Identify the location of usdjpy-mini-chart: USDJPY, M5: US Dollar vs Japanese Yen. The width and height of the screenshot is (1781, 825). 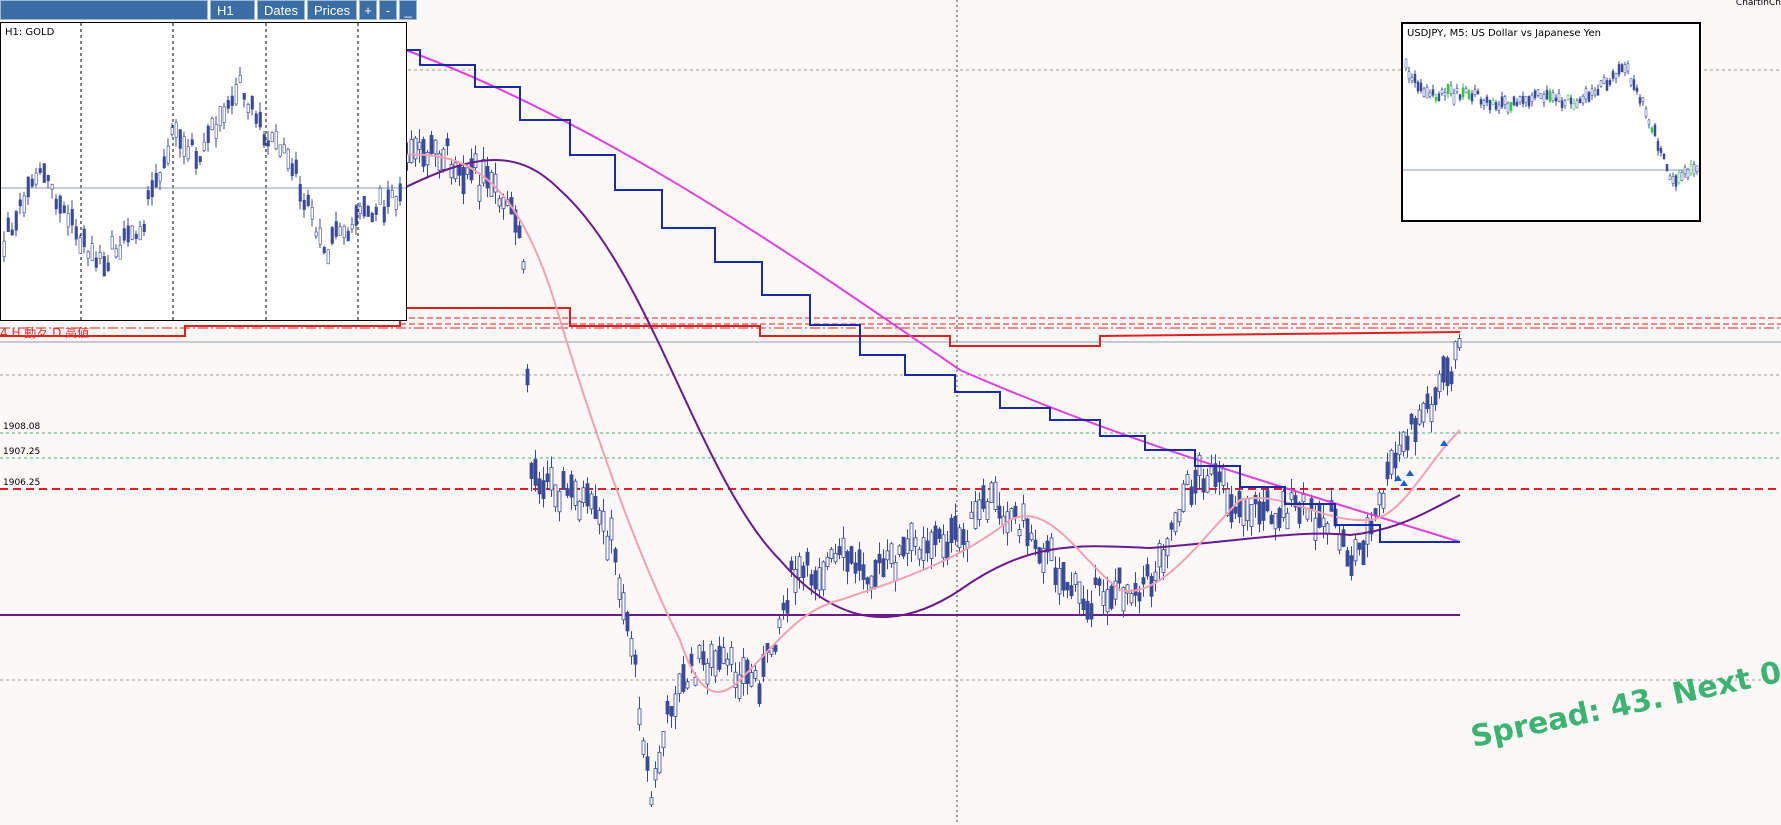
(1551, 122).